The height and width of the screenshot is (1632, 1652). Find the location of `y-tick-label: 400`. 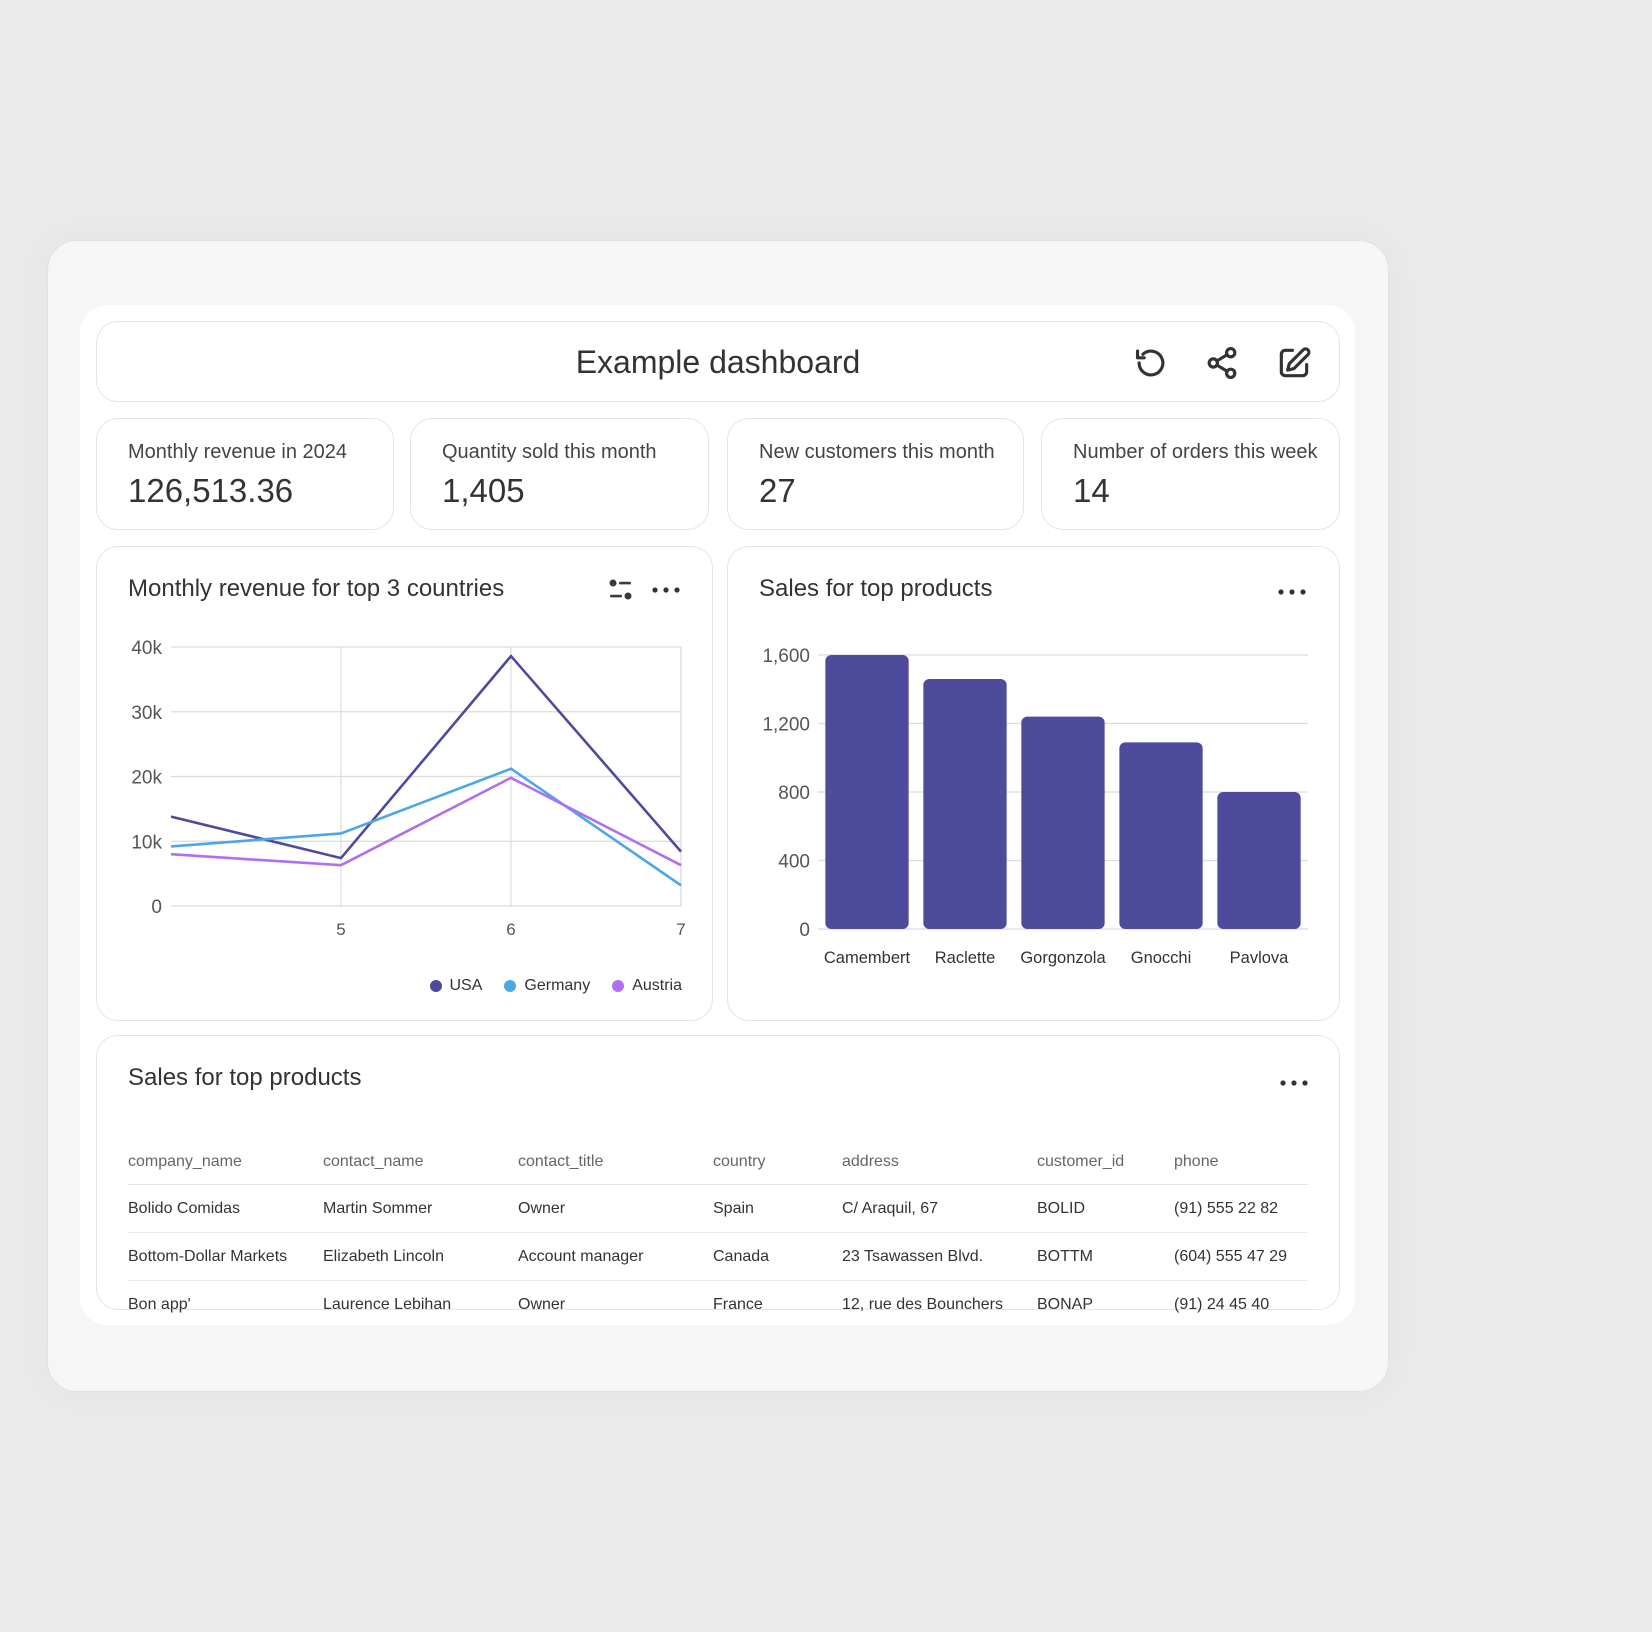

y-tick-label: 400 is located at coordinates (794, 862).